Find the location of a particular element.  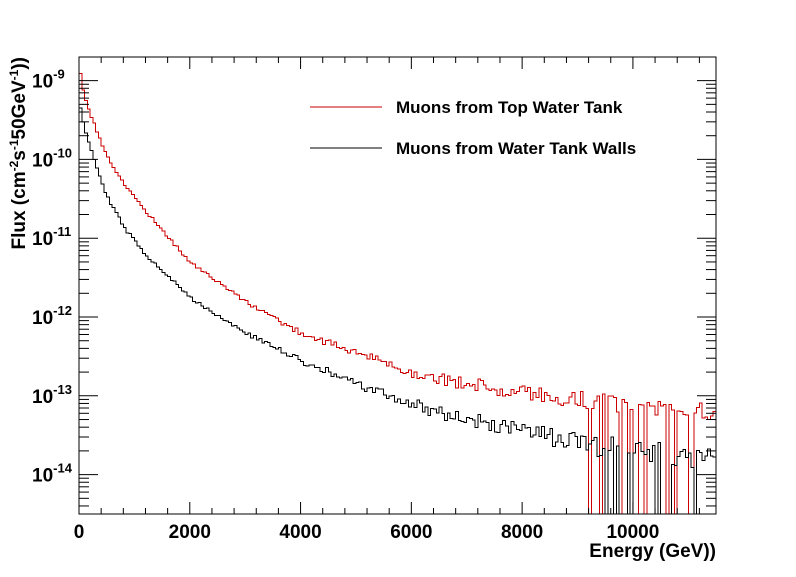

y-axis-title-part: )) is located at coordinates (19, 63).